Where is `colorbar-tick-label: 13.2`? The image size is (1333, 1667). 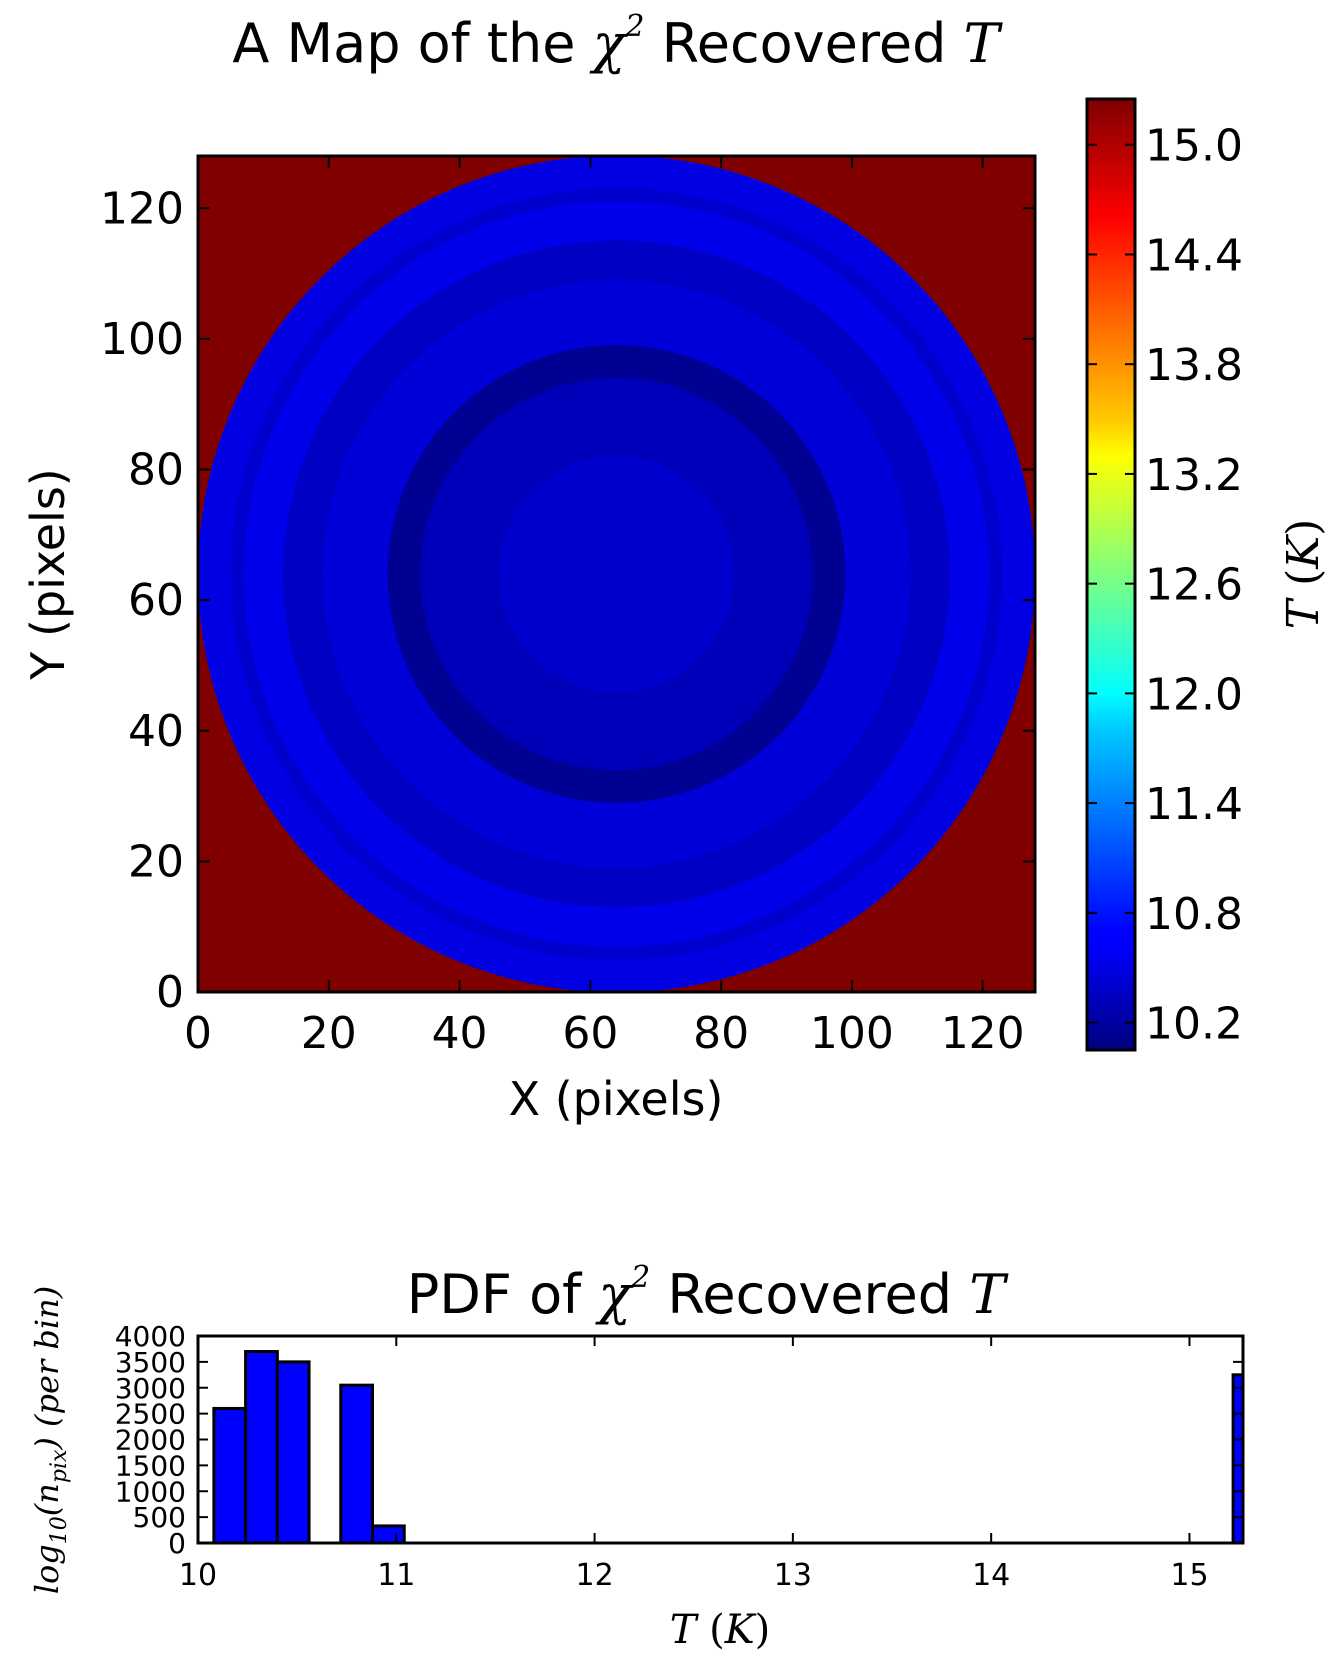
colorbar-tick-label: 13.2 is located at coordinates (1194, 475).